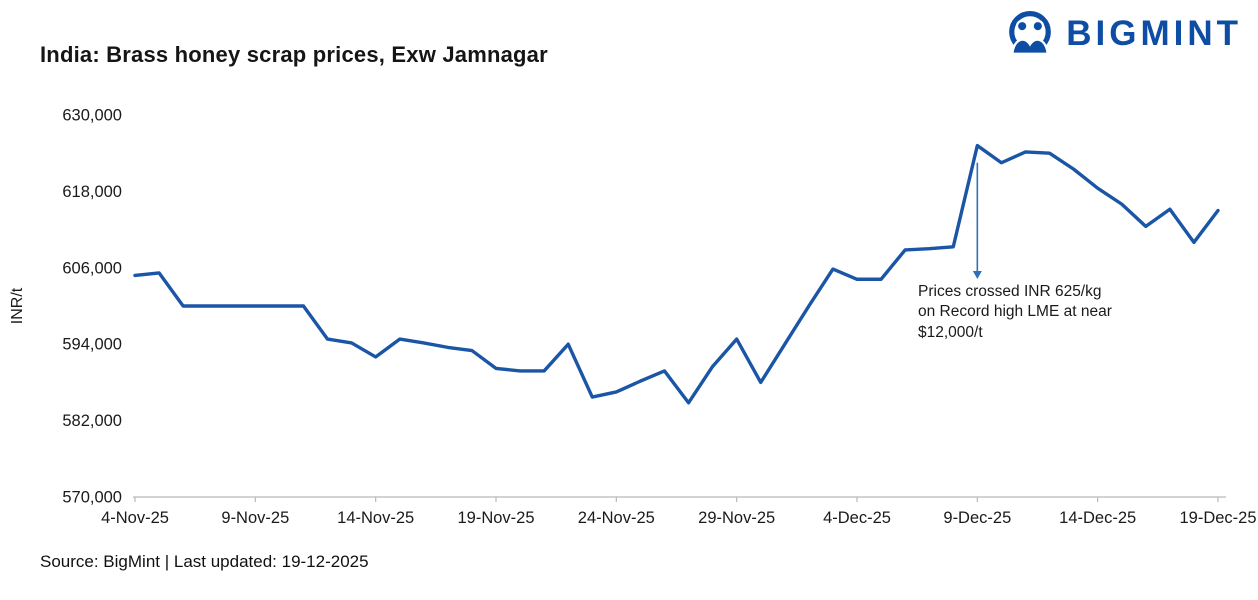  What do you see at coordinates (977, 274) in the screenshot?
I see `annotation-arrowhead-icon` at bounding box center [977, 274].